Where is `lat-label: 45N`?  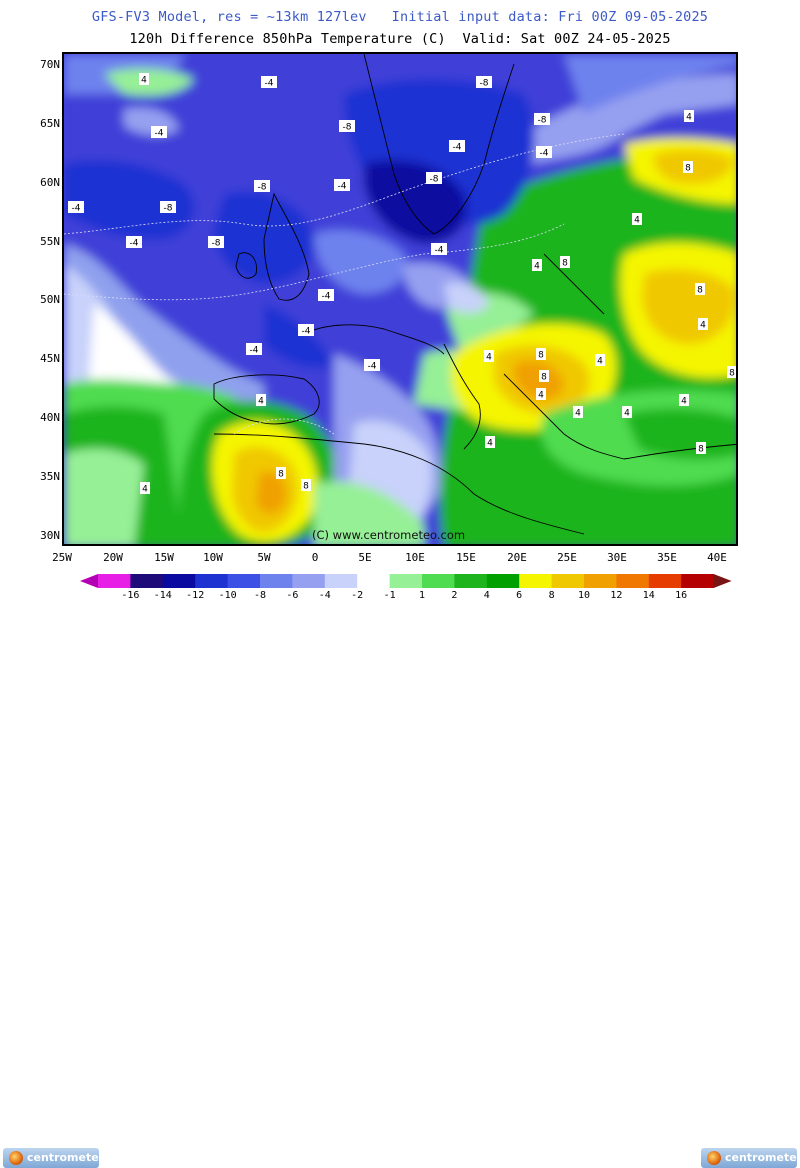 lat-label: 45N is located at coordinates (50, 358).